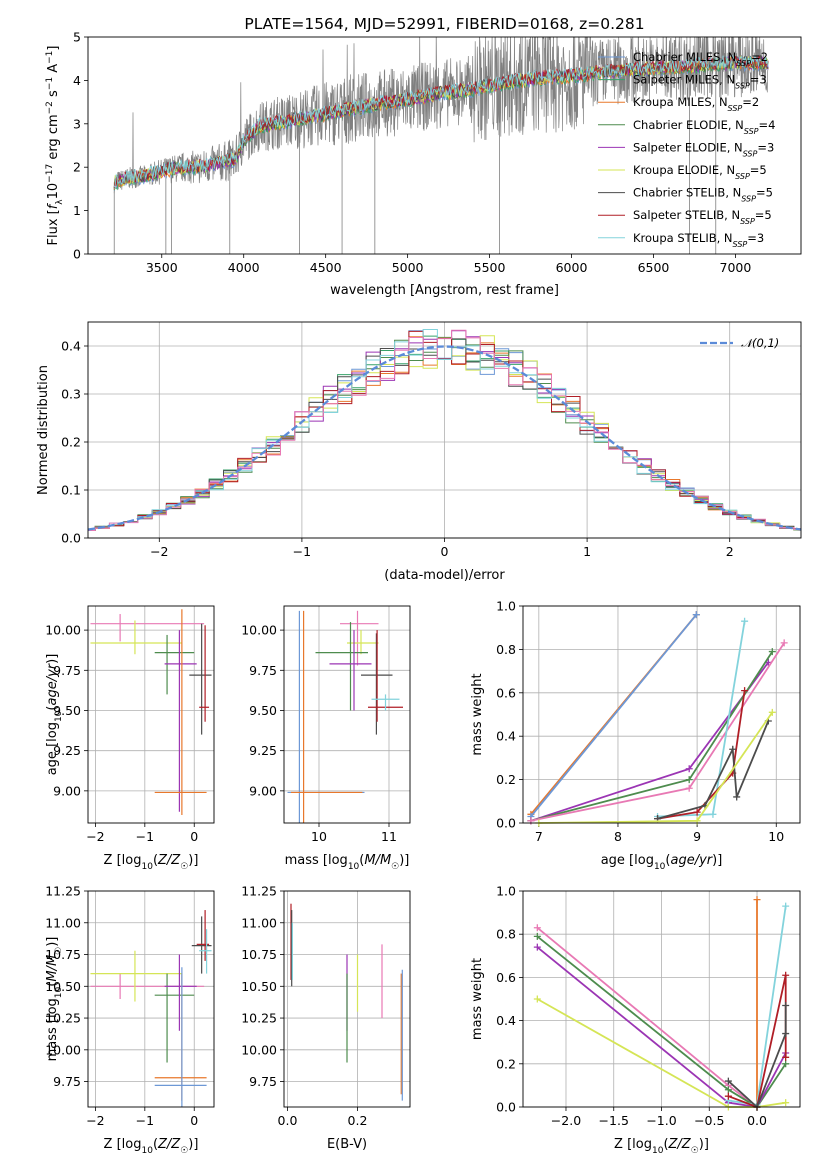 This screenshot has width=819, height=1170. I want to click on x-tick-label: 5500, so click(490, 267).